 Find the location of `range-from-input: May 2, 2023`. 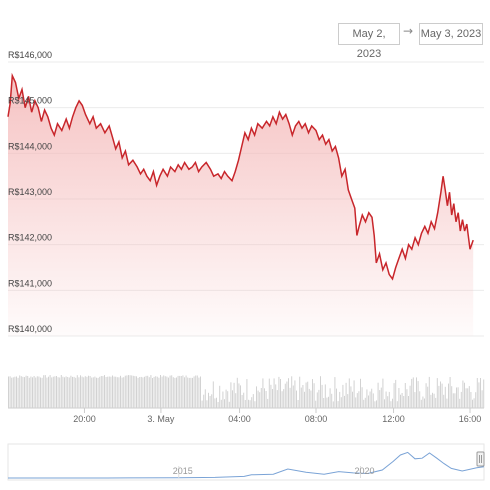

range-from-input: May 2, 2023 is located at coordinates (369, 41).